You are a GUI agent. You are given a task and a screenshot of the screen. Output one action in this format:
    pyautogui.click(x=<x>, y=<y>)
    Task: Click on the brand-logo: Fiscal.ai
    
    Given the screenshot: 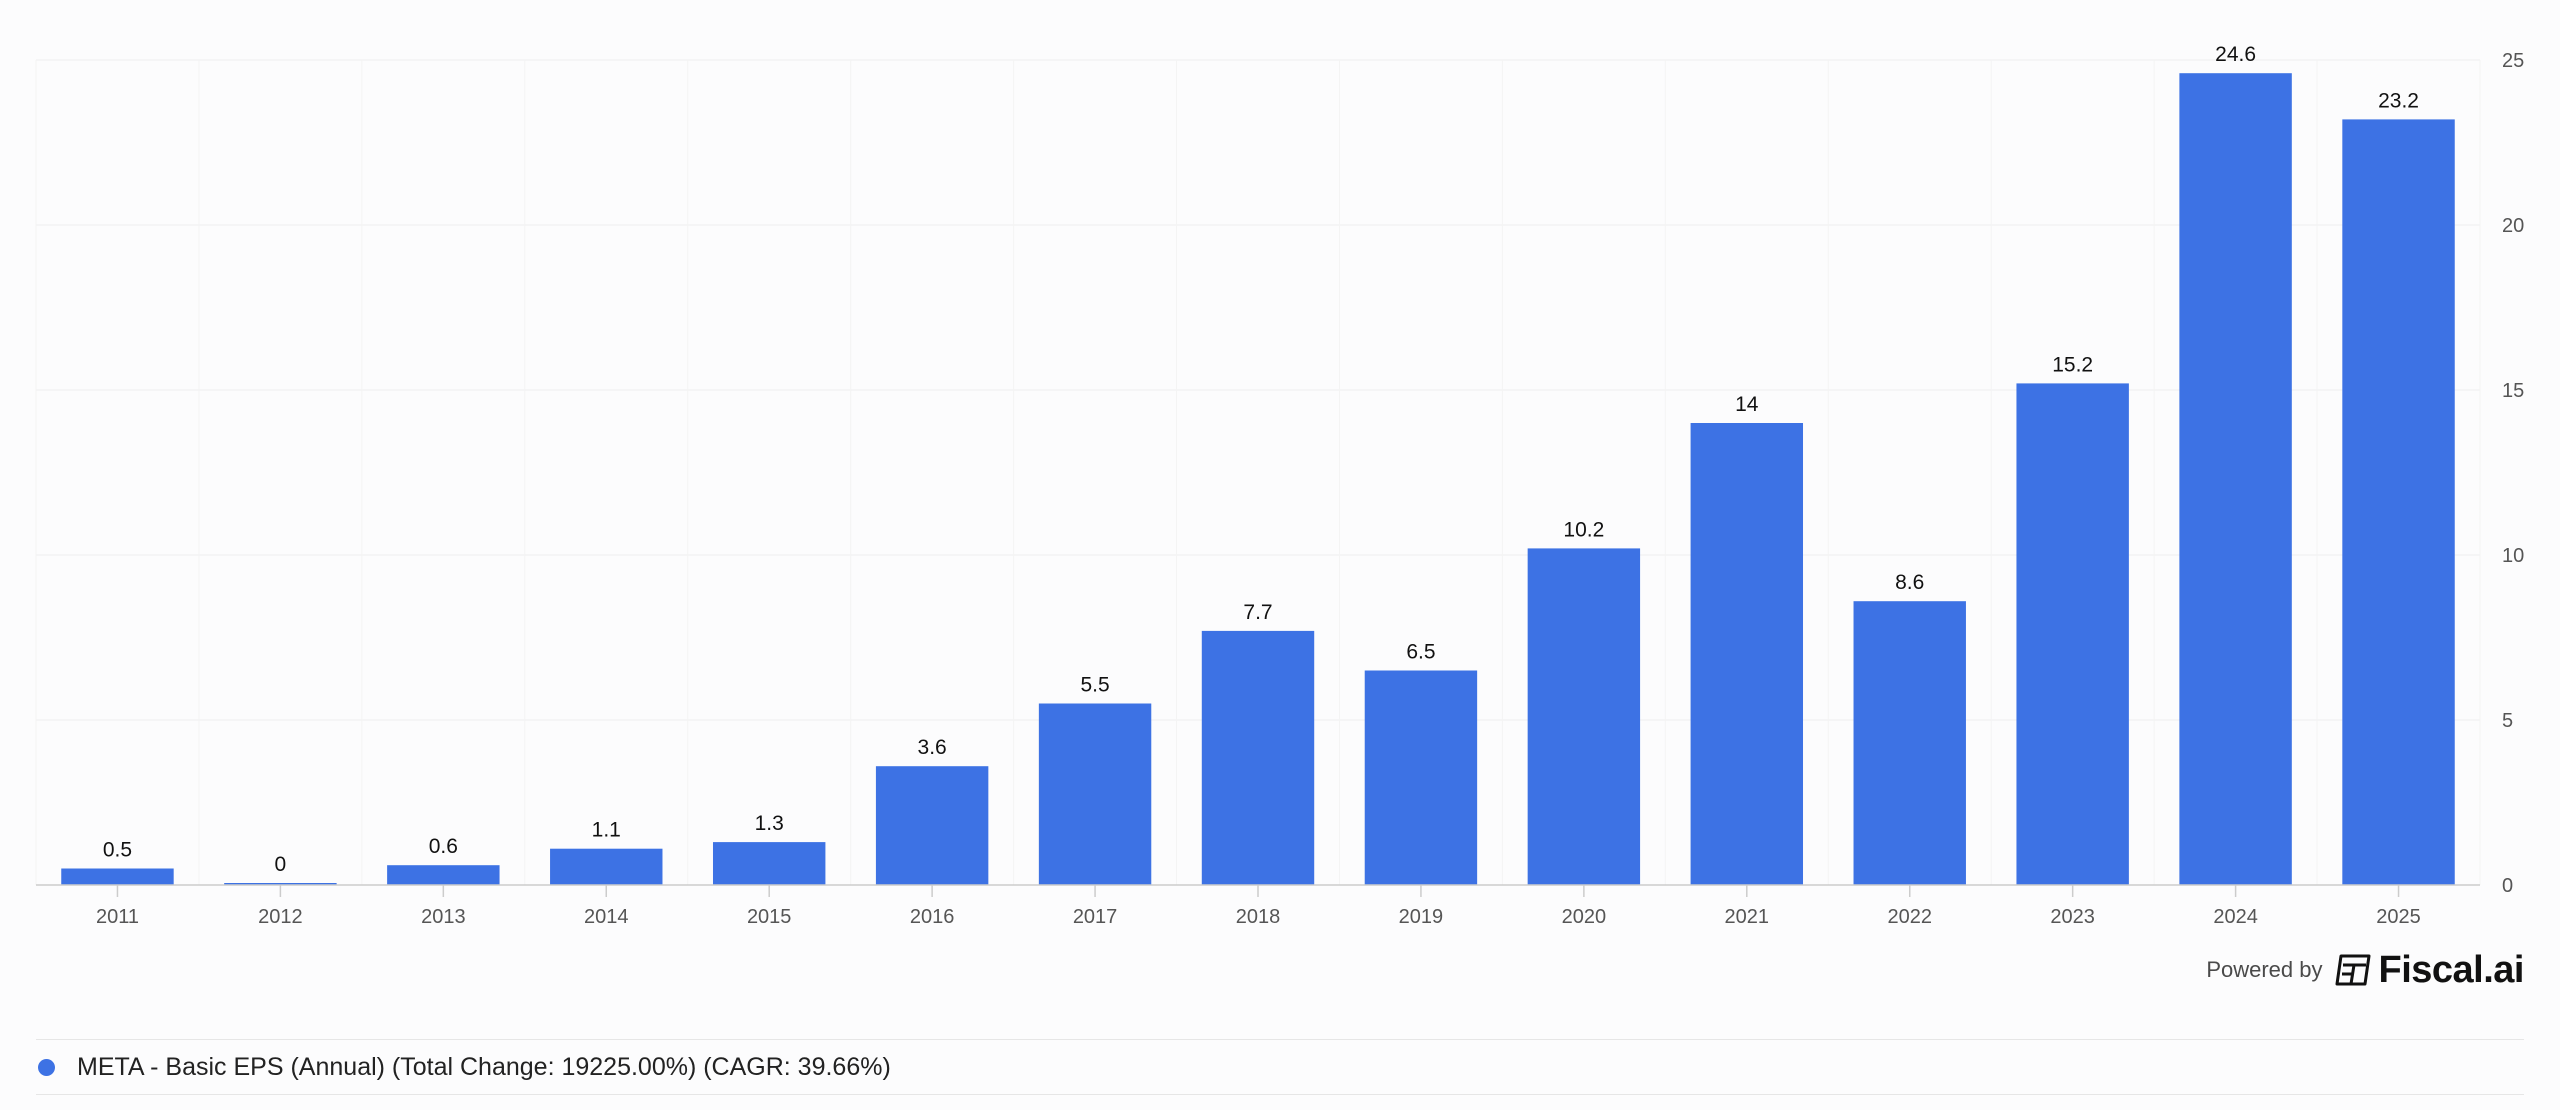 What is the action you would take?
    pyautogui.click(x=2430, y=970)
    